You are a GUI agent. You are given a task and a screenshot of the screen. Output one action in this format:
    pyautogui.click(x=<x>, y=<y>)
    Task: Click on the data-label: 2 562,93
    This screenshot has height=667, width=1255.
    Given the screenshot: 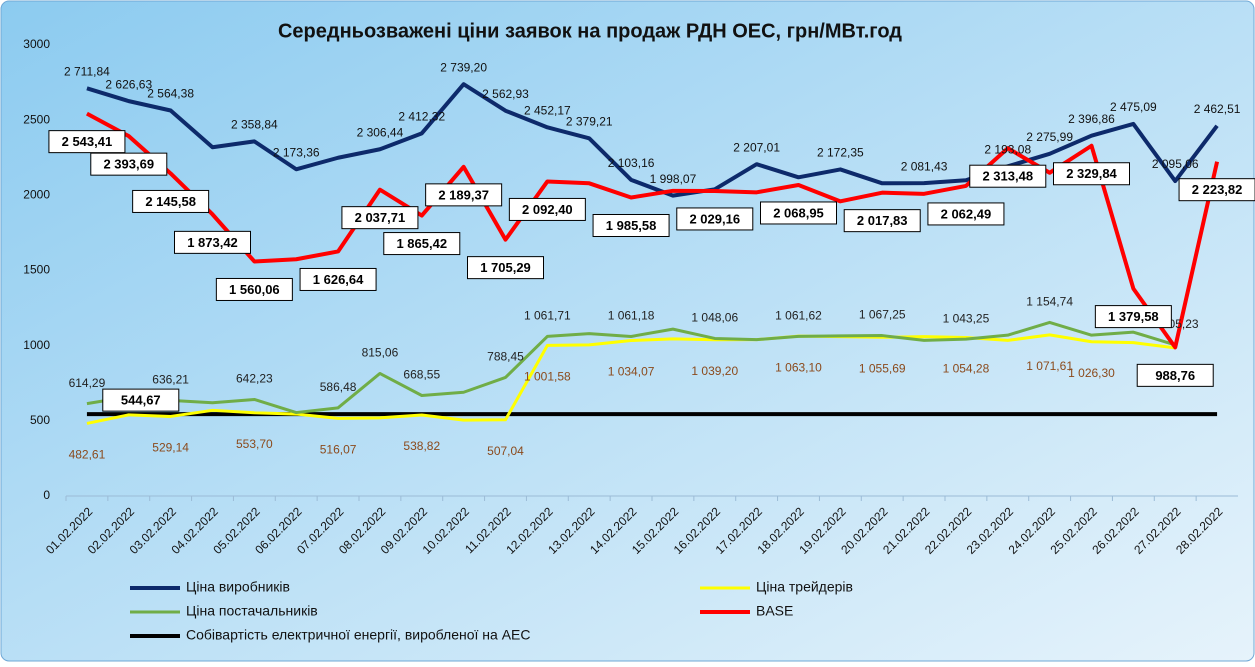 What is the action you would take?
    pyautogui.click(x=505, y=94)
    